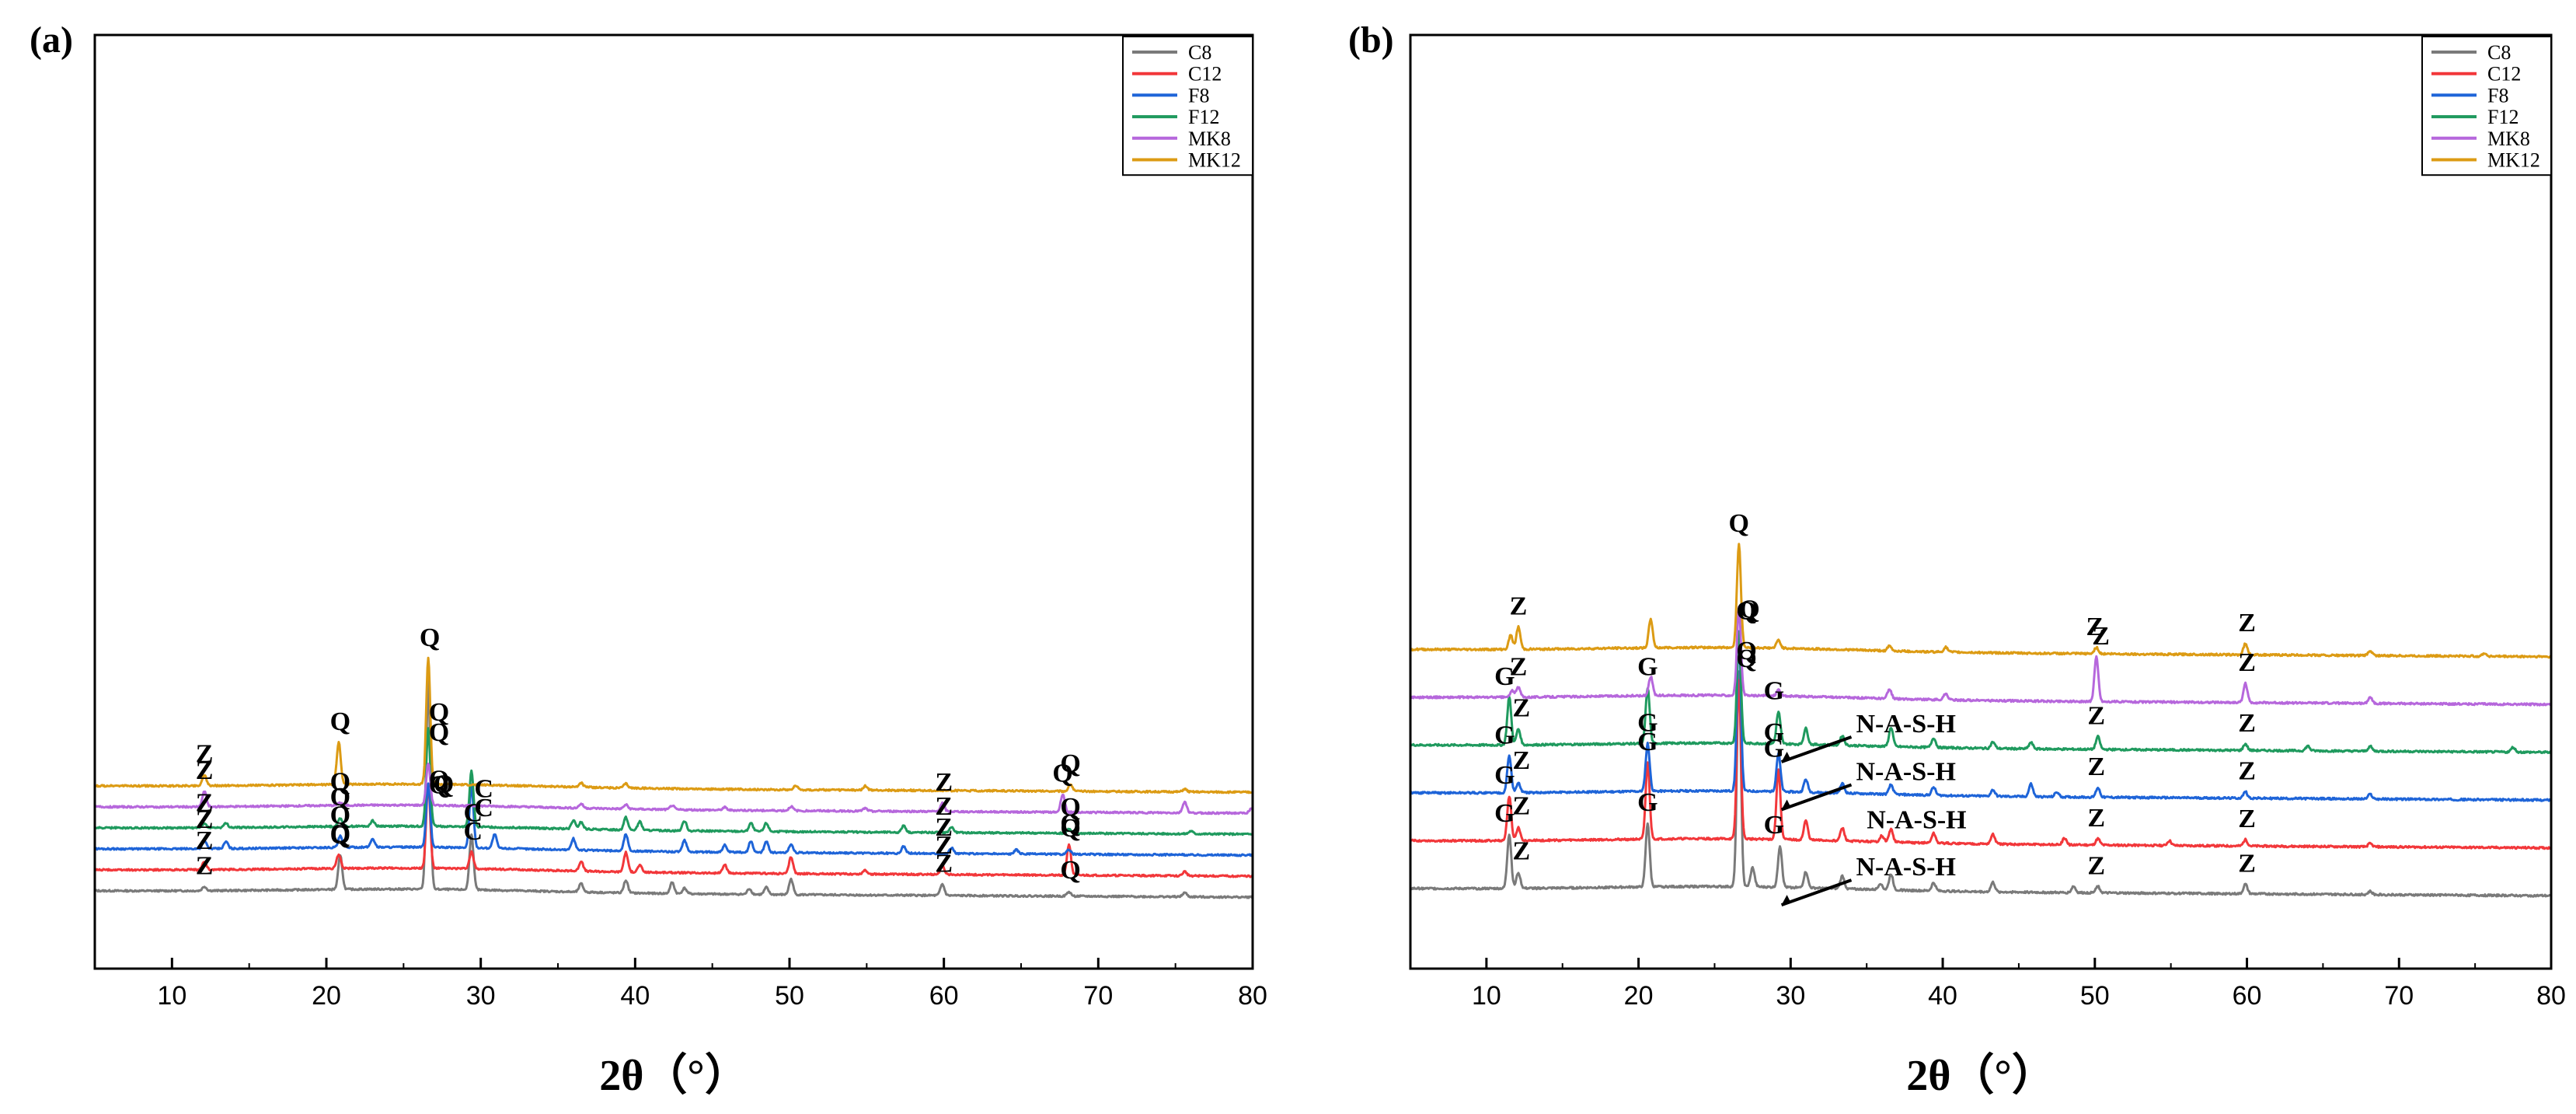  I want to click on x-axis-title: 2θ（°）, so click(673, 1076).